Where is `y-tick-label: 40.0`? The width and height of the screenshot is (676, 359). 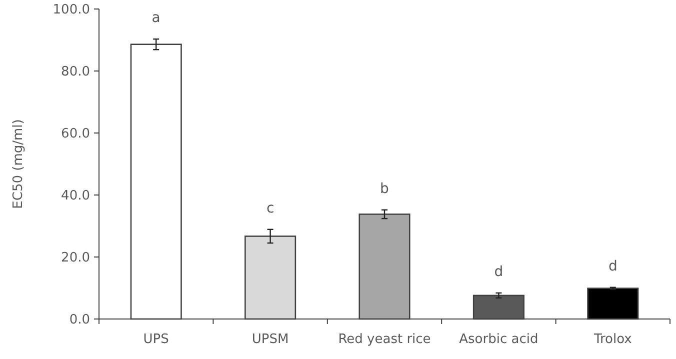
y-tick-label: 40.0 is located at coordinates (75, 196).